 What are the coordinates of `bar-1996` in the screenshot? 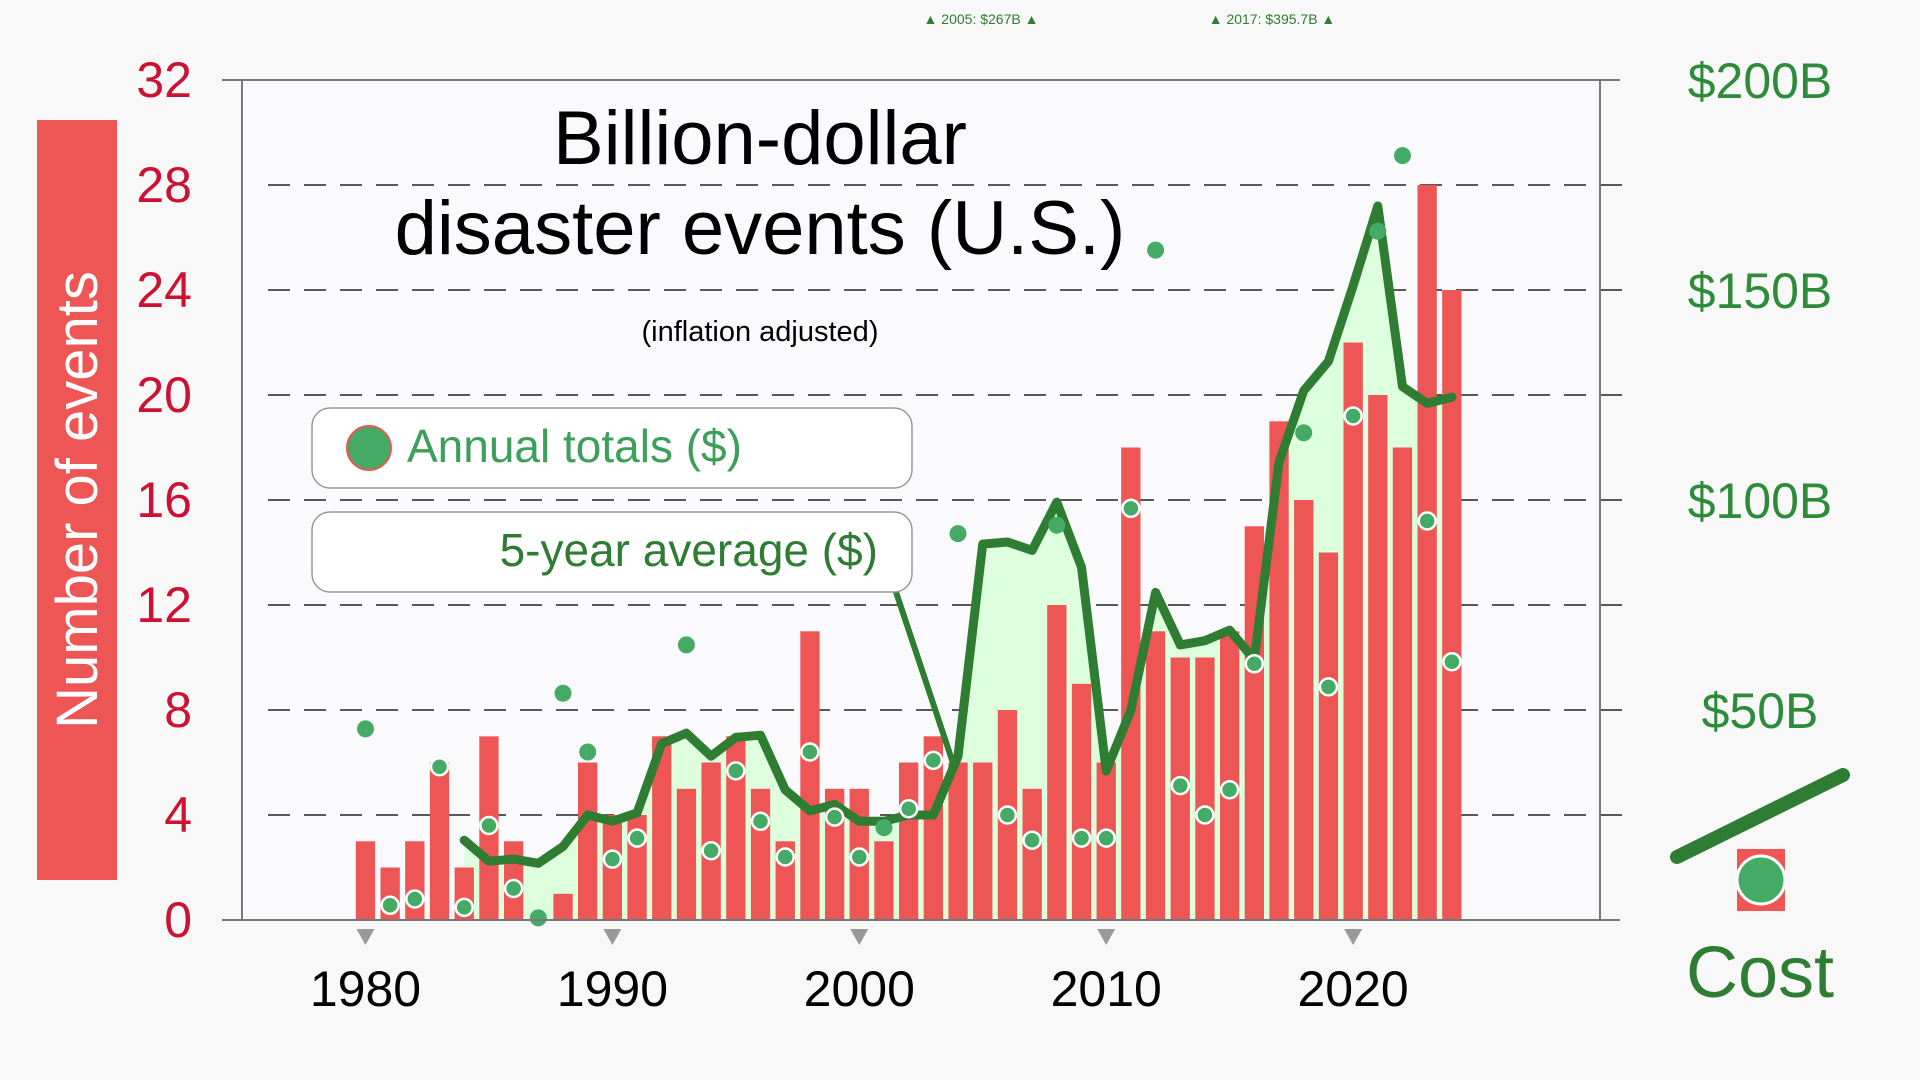 It's located at (760, 854).